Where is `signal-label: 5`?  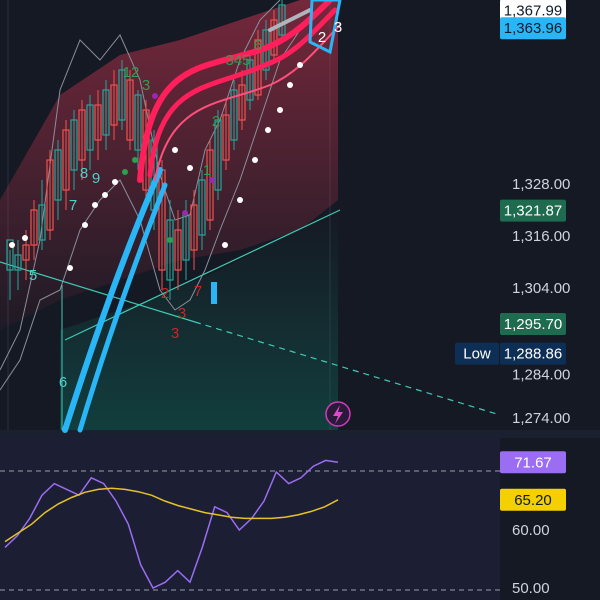
signal-label: 5 is located at coordinates (33, 275).